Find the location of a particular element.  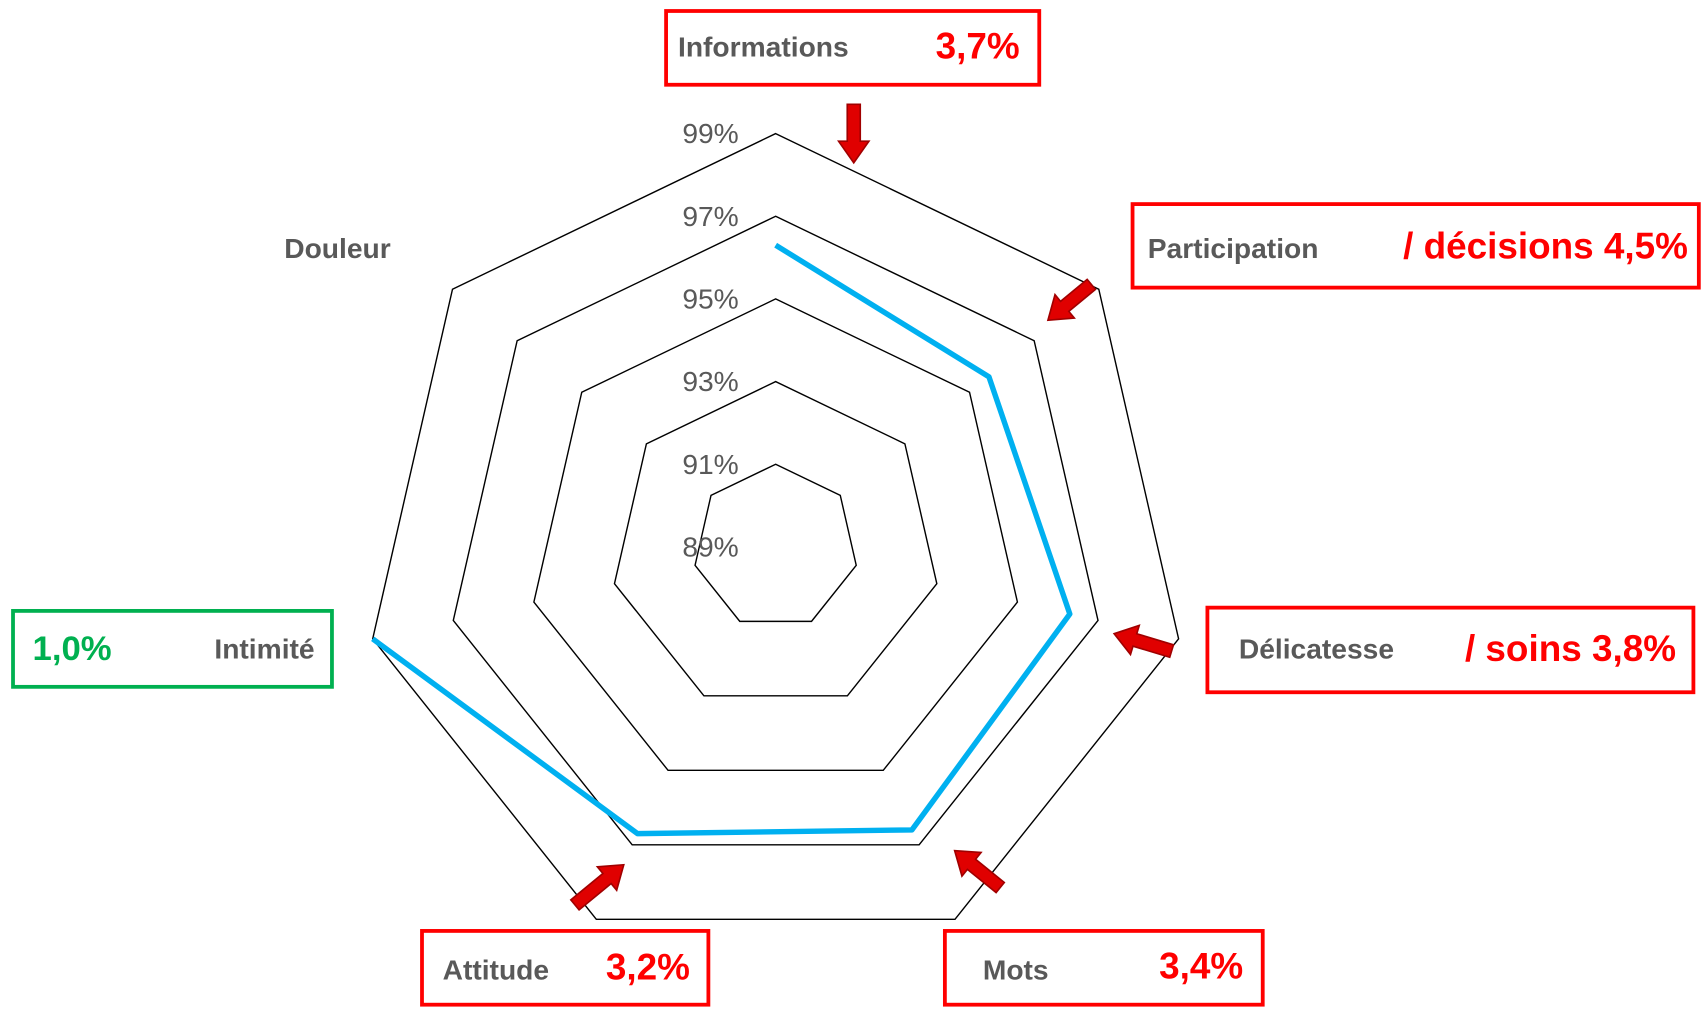

category-label: Mots is located at coordinates (1016, 970).